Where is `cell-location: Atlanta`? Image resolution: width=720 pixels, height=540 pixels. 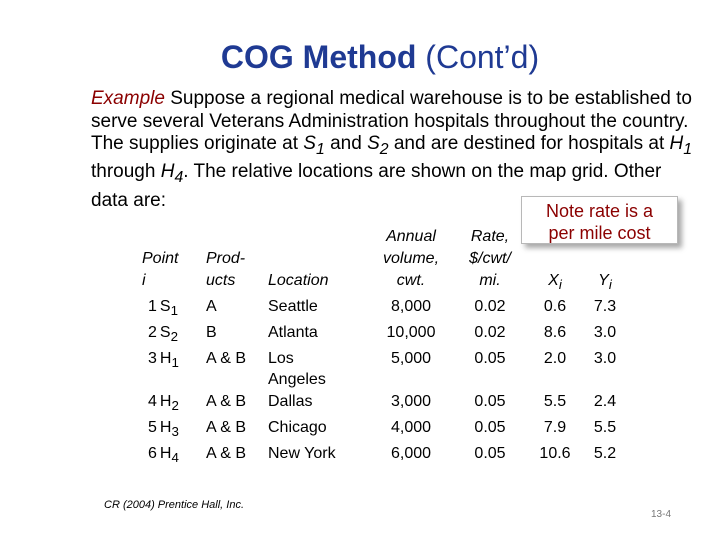 cell-location: Atlanta is located at coordinates (293, 332).